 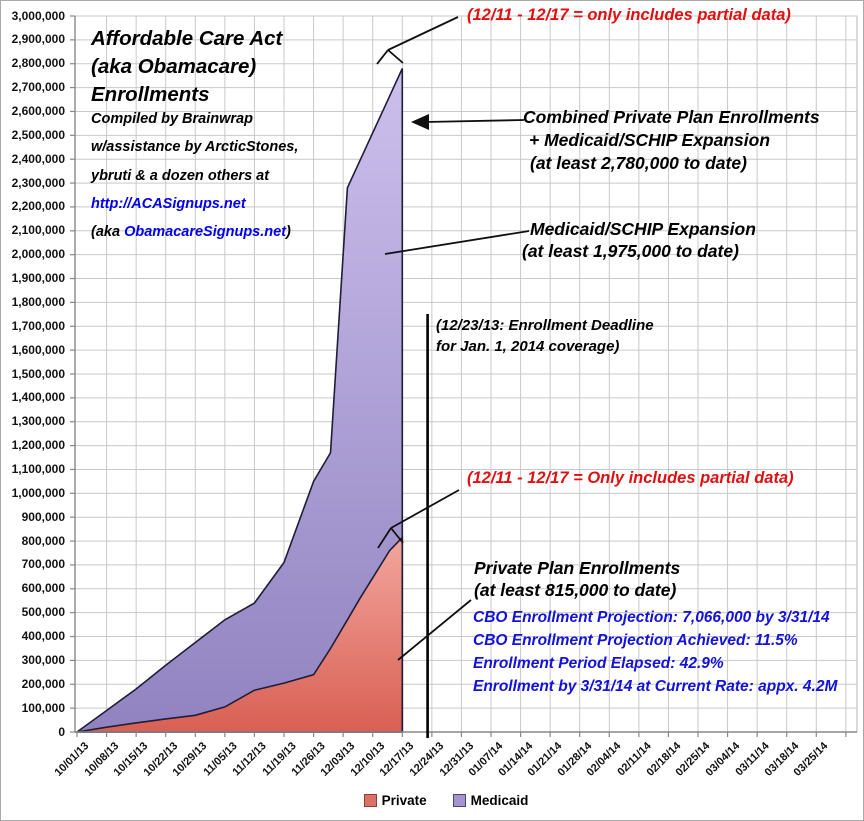 What do you see at coordinates (404, 800) in the screenshot?
I see `legend-label-private: Private` at bounding box center [404, 800].